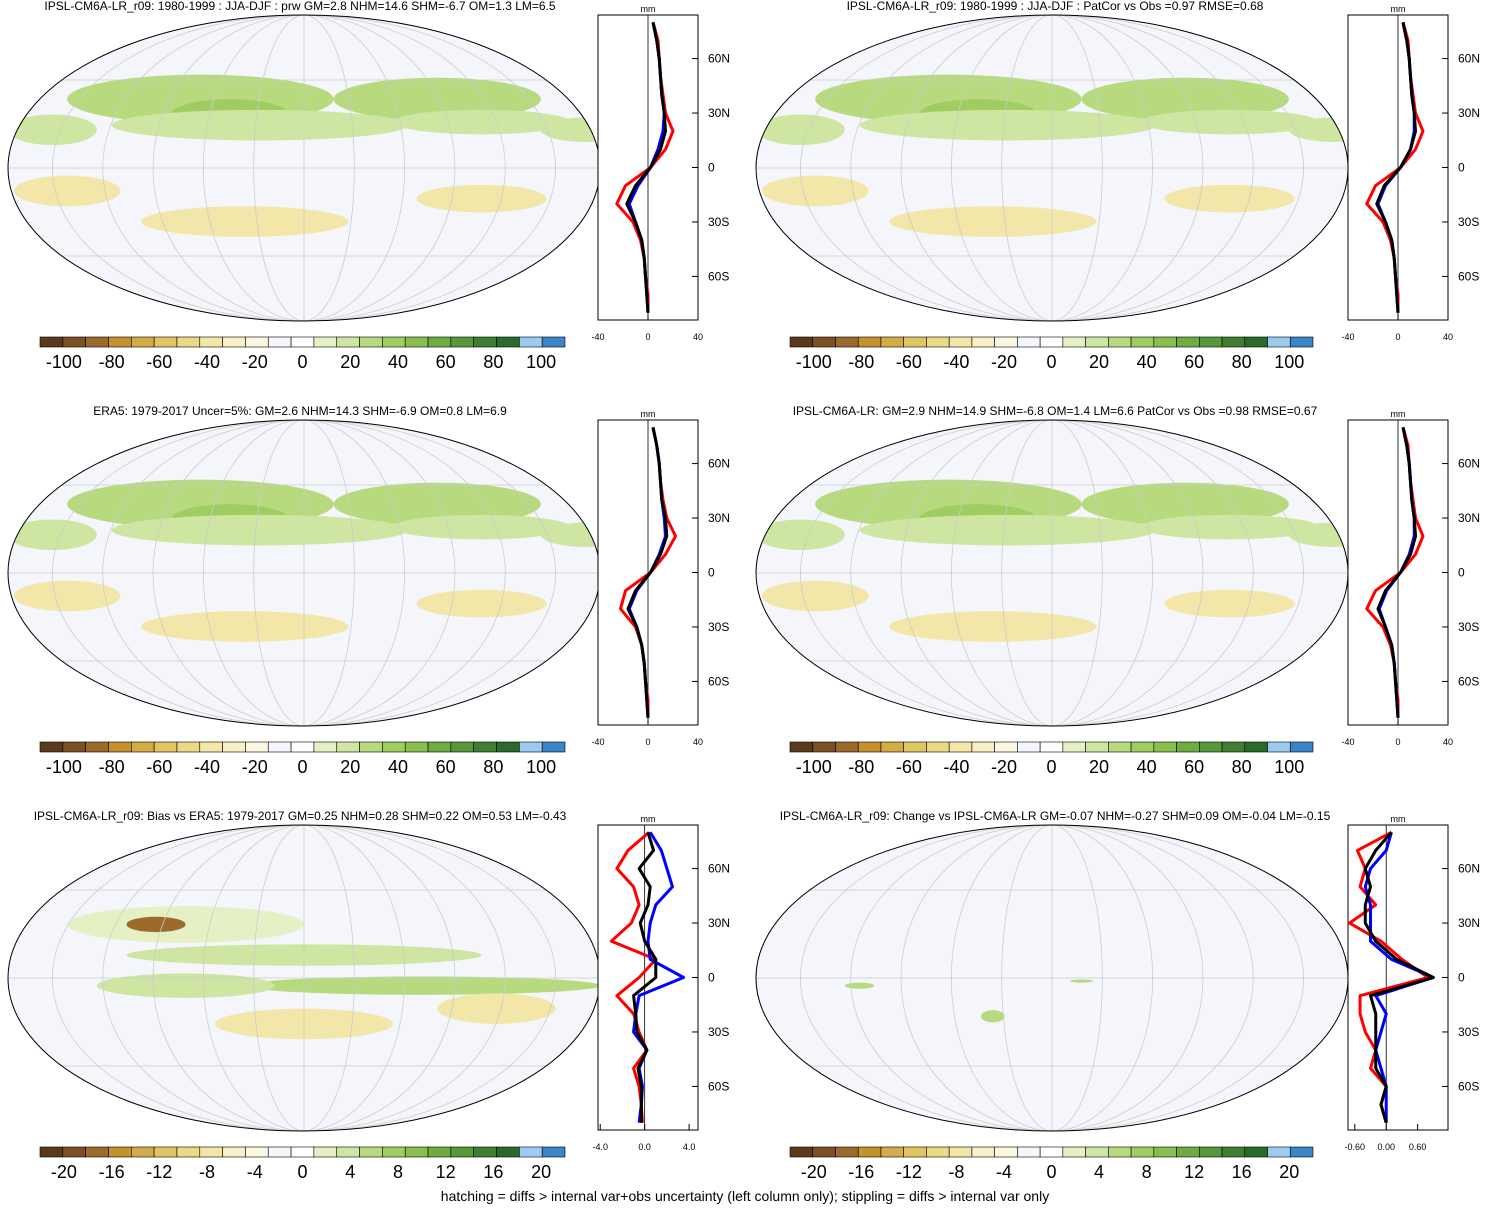 The image size is (1491, 1211). What do you see at coordinates (493, 1172) in the screenshot?
I see `colorbar-label: 16` at bounding box center [493, 1172].